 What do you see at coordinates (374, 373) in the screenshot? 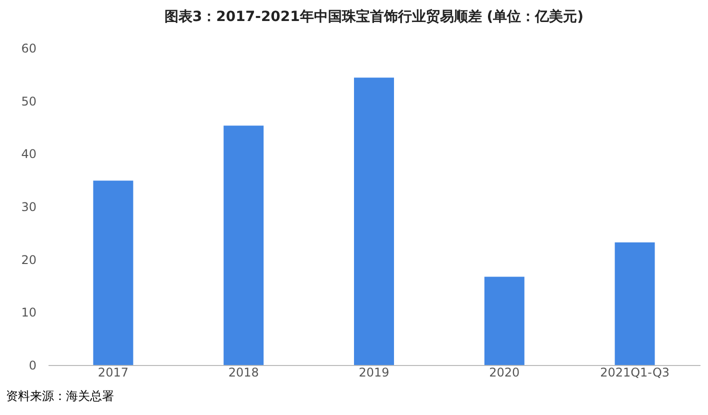
I see `x-tick-label: 2019` at bounding box center [374, 373].